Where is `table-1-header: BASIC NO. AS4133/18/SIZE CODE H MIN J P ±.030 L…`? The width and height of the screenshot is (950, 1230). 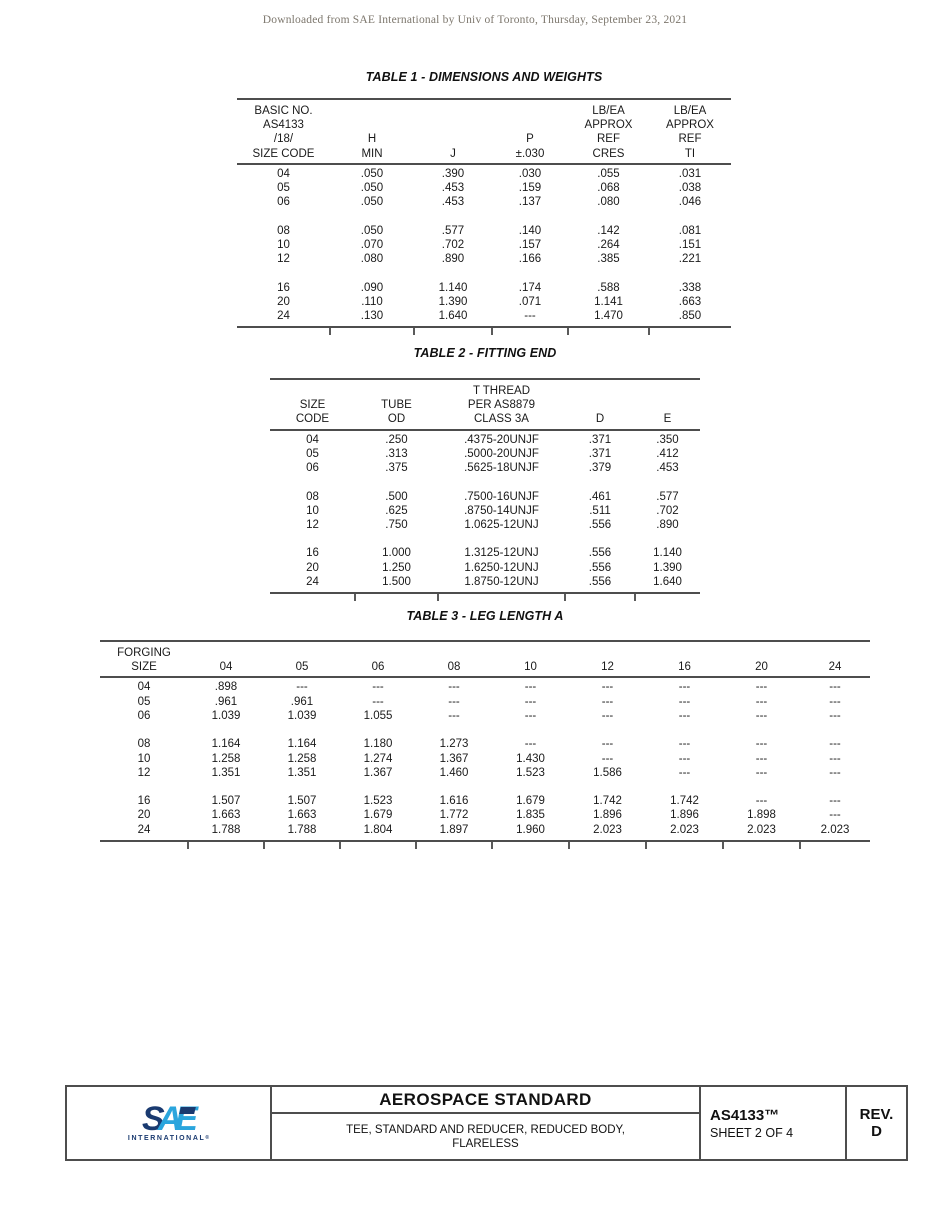 table-1-header: BASIC NO. AS4133/18/SIZE CODE H MIN J P ±.030 L… is located at coordinates (484, 131).